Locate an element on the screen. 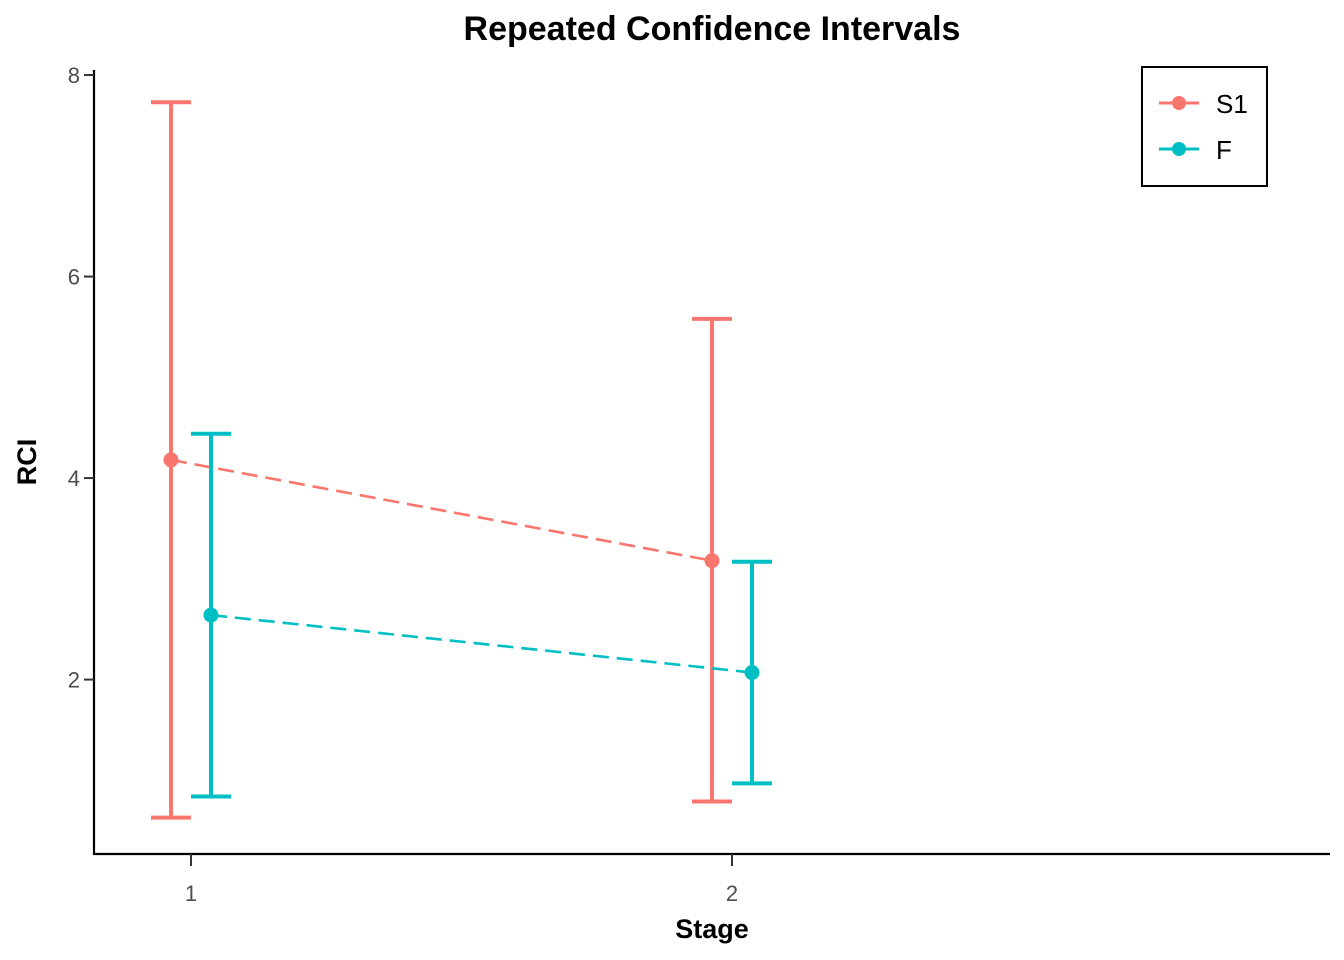 This screenshot has width=1344, height=960. x-tick-label: 2 is located at coordinates (732, 893).